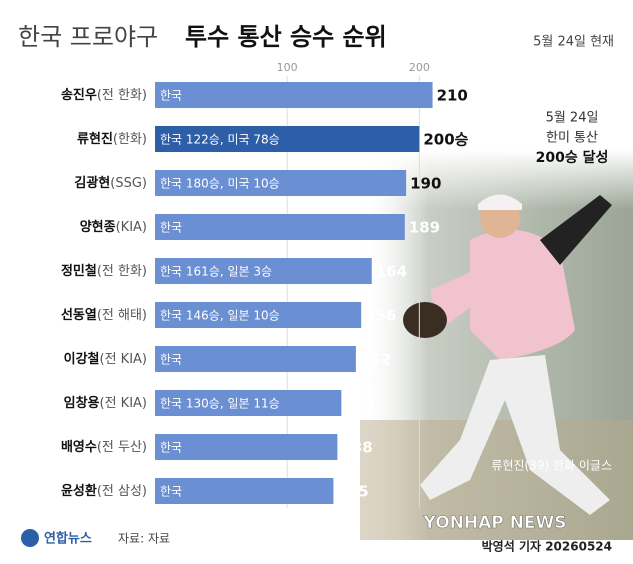 The width and height of the screenshot is (633, 564). Describe the element at coordinates (391, 272) in the screenshot. I see `value-label: 164` at that location.